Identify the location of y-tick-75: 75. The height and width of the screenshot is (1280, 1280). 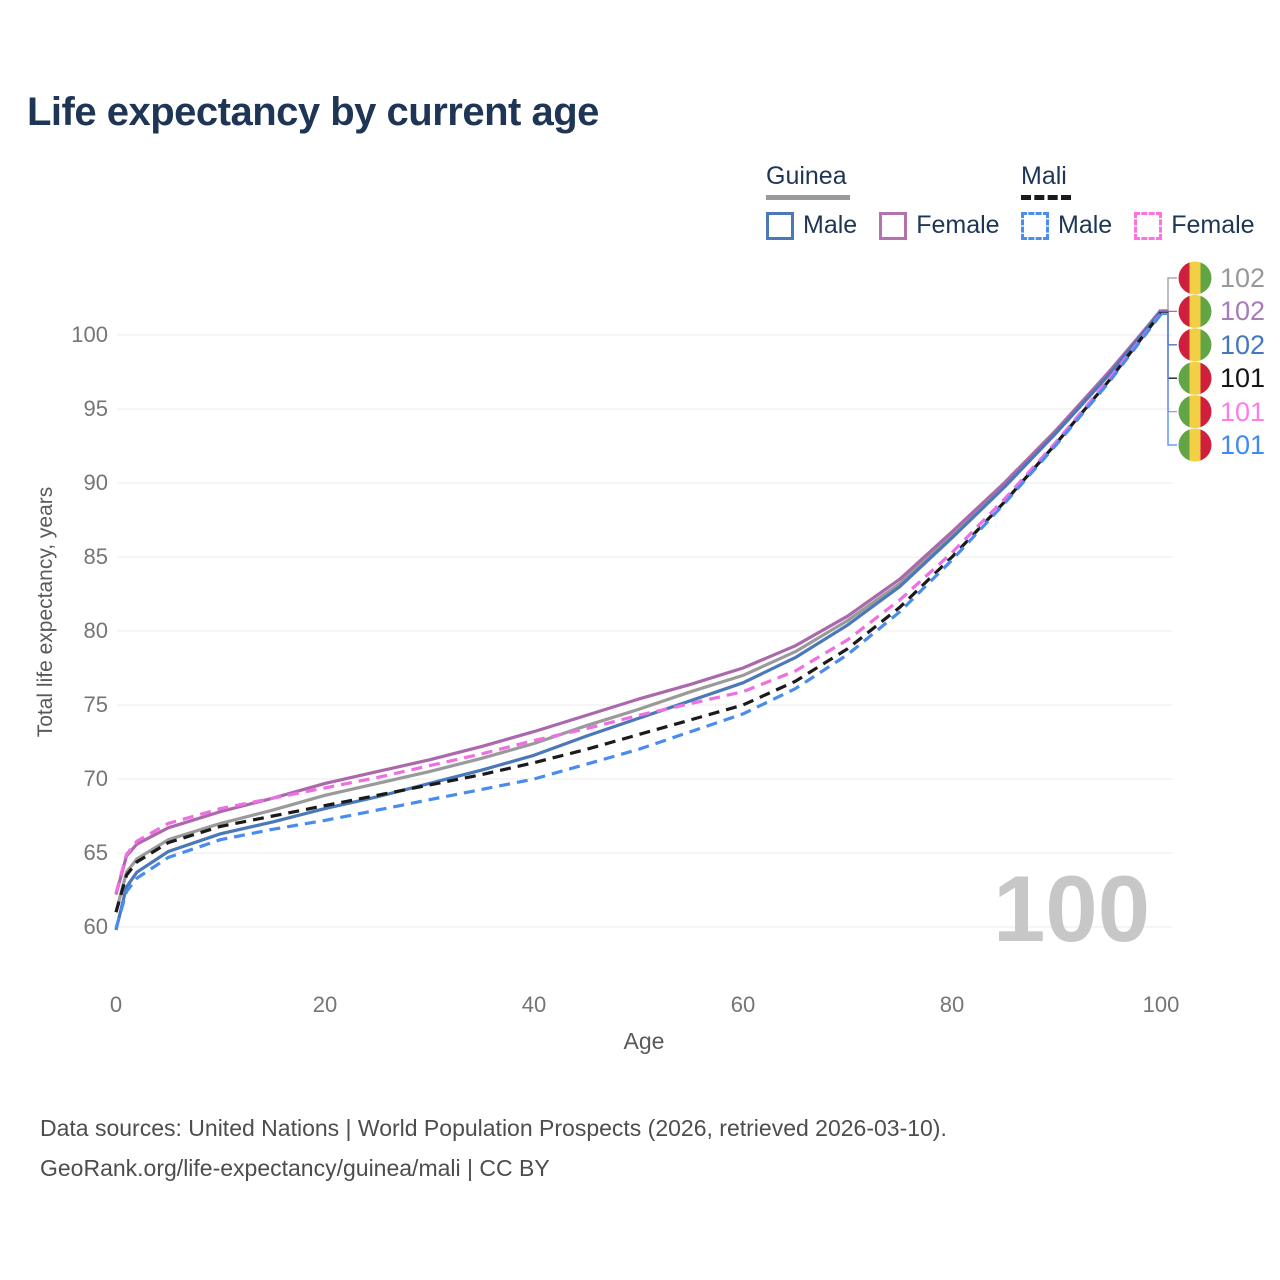
(95, 704).